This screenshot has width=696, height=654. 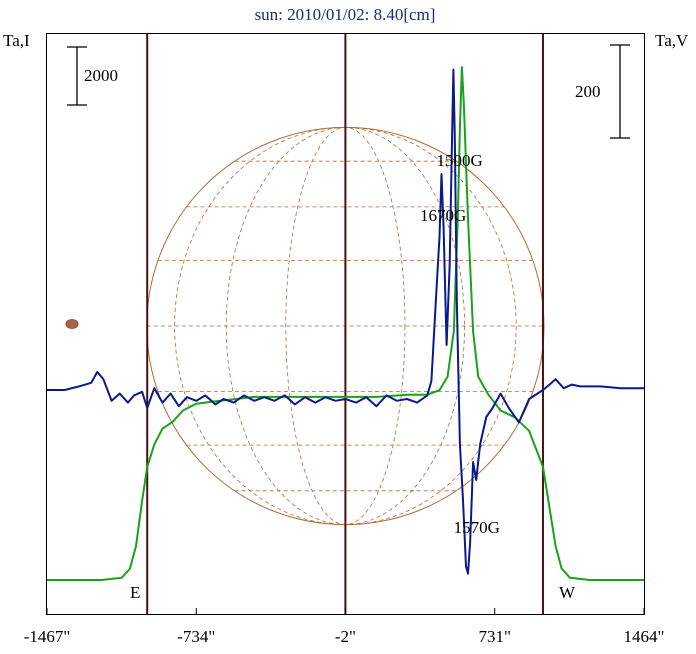 I want to click on right-axis-label: Ta,V, so click(x=672, y=40).